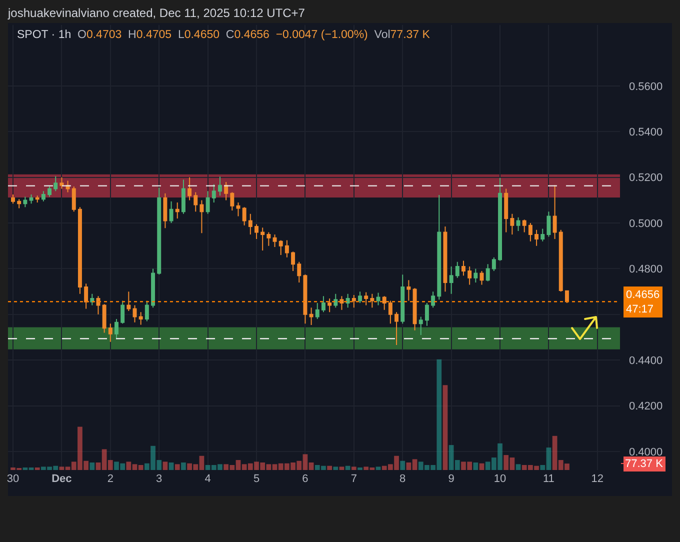 This screenshot has width=680, height=542. I want to click on x-tick-label: 7, so click(353, 479).